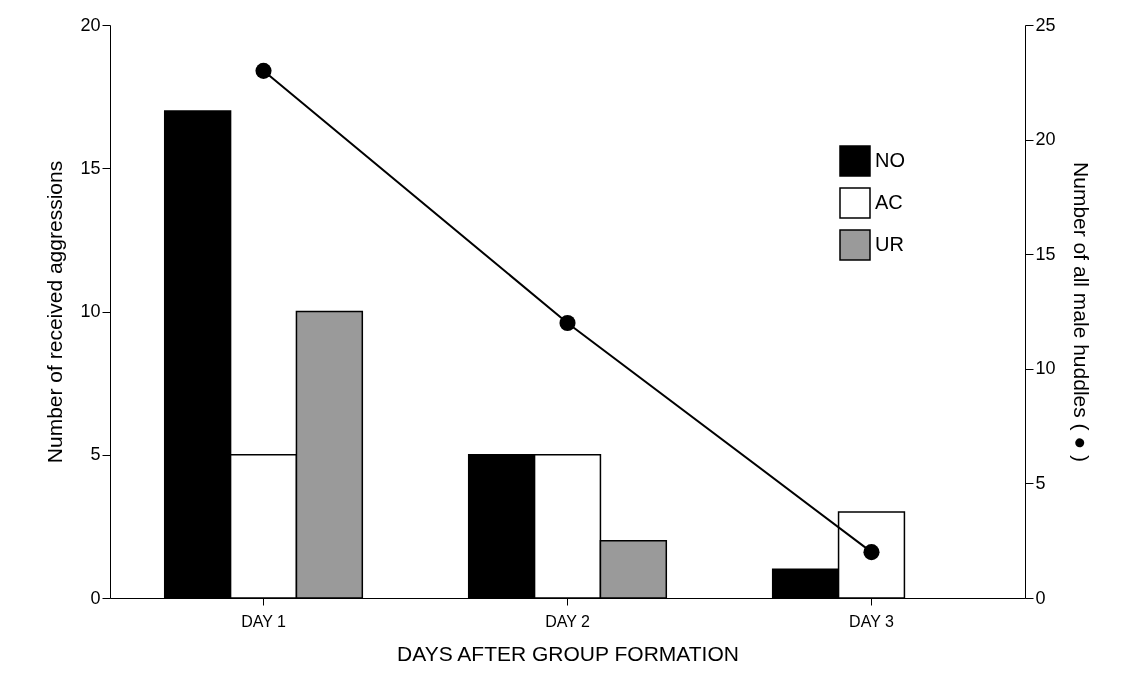 Image resolution: width=1131 pixels, height=688 pixels. Describe the element at coordinates (95, 454) in the screenshot. I see `y-tick-label: 5` at that location.